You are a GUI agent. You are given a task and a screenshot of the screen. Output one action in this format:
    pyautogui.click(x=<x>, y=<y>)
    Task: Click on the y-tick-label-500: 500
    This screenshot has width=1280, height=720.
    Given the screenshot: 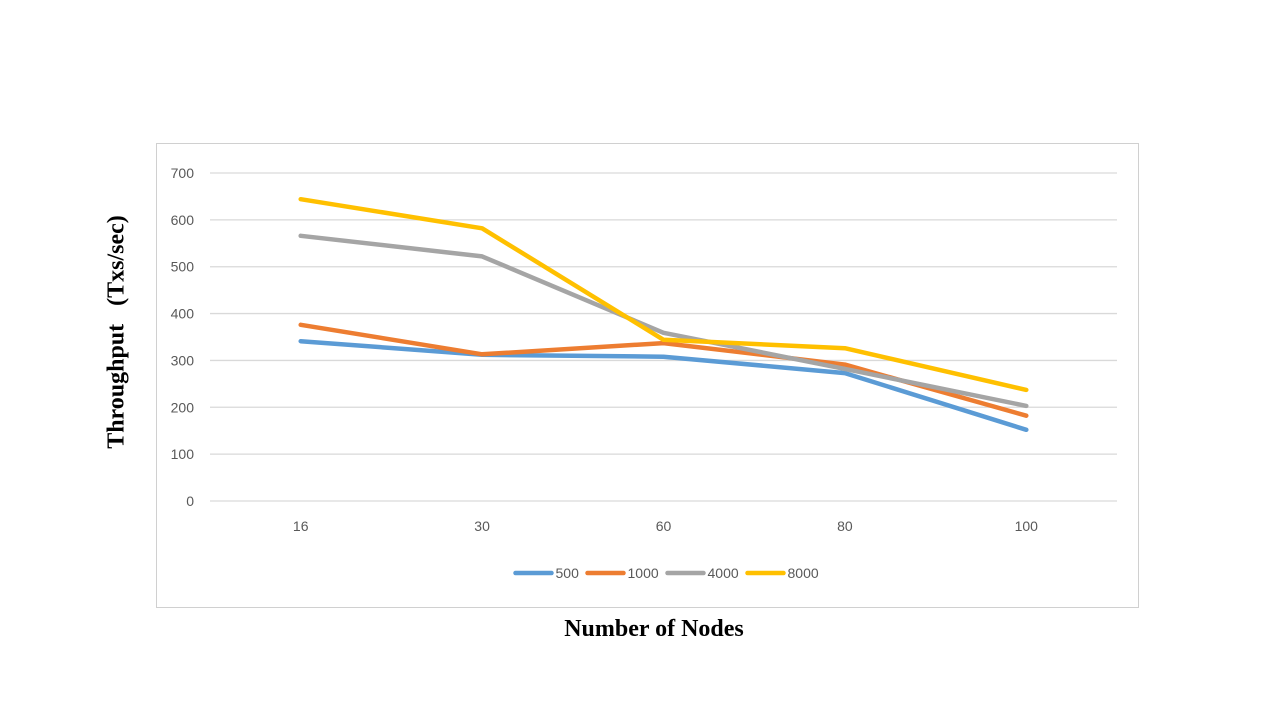 What is the action you would take?
    pyautogui.click(x=183, y=267)
    